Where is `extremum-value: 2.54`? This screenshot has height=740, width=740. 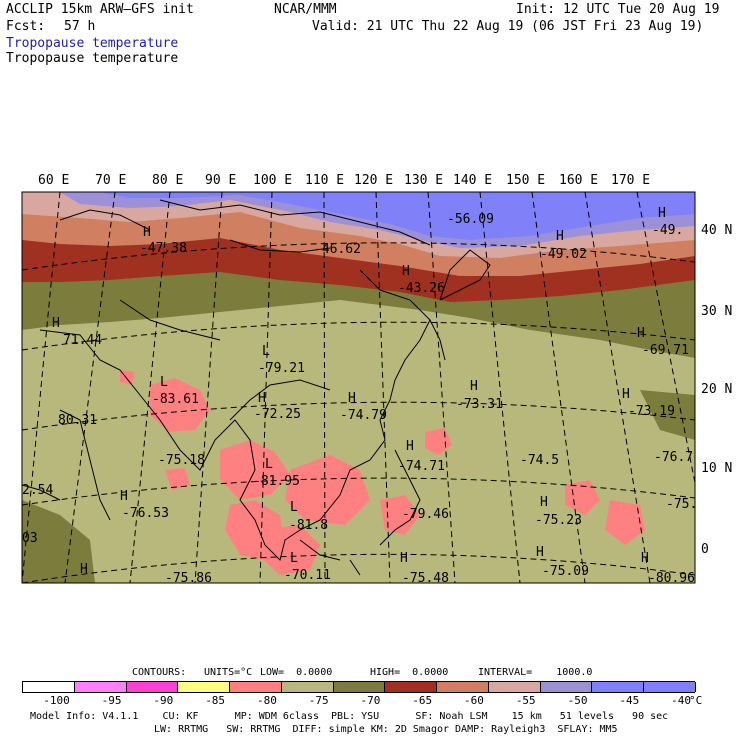 extremum-value: 2.54 is located at coordinates (37, 490).